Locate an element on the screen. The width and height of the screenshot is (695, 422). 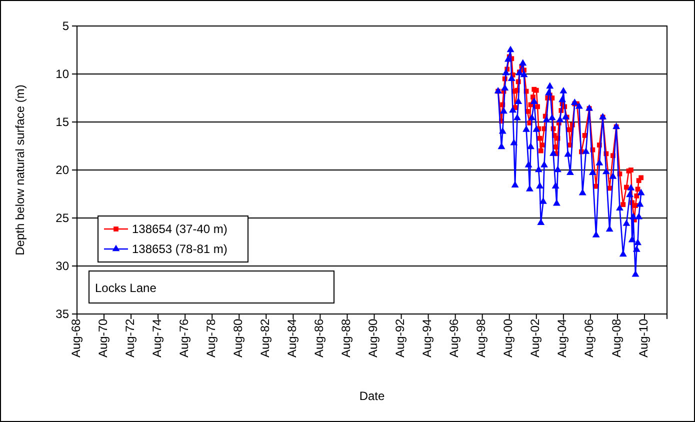
x-tick-label: Aug-06 is located at coordinates (589, 338).